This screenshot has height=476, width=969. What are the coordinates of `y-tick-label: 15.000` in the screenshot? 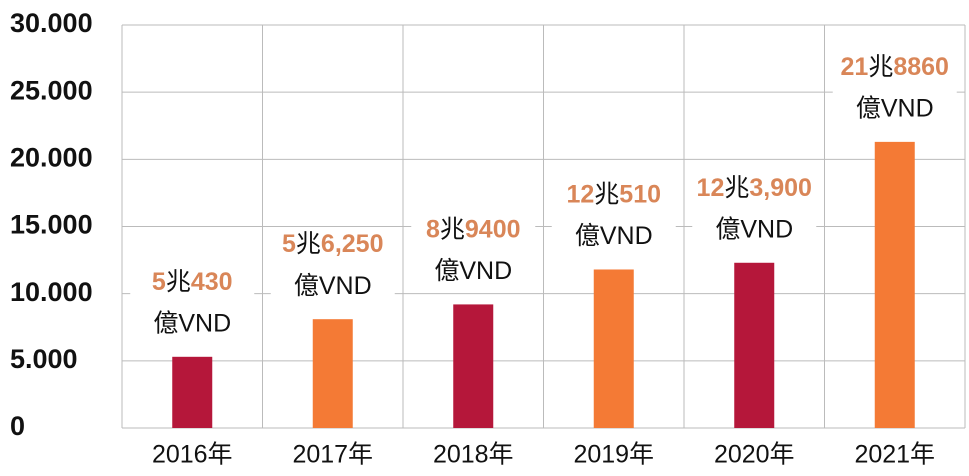 It's located at (51, 225).